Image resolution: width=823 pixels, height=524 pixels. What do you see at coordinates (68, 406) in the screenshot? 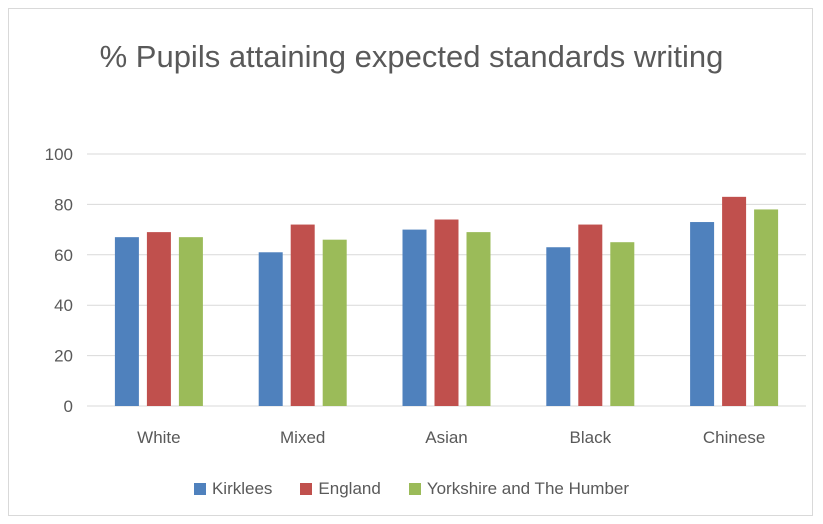
I see `y-tick-label: 0` at bounding box center [68, 406].